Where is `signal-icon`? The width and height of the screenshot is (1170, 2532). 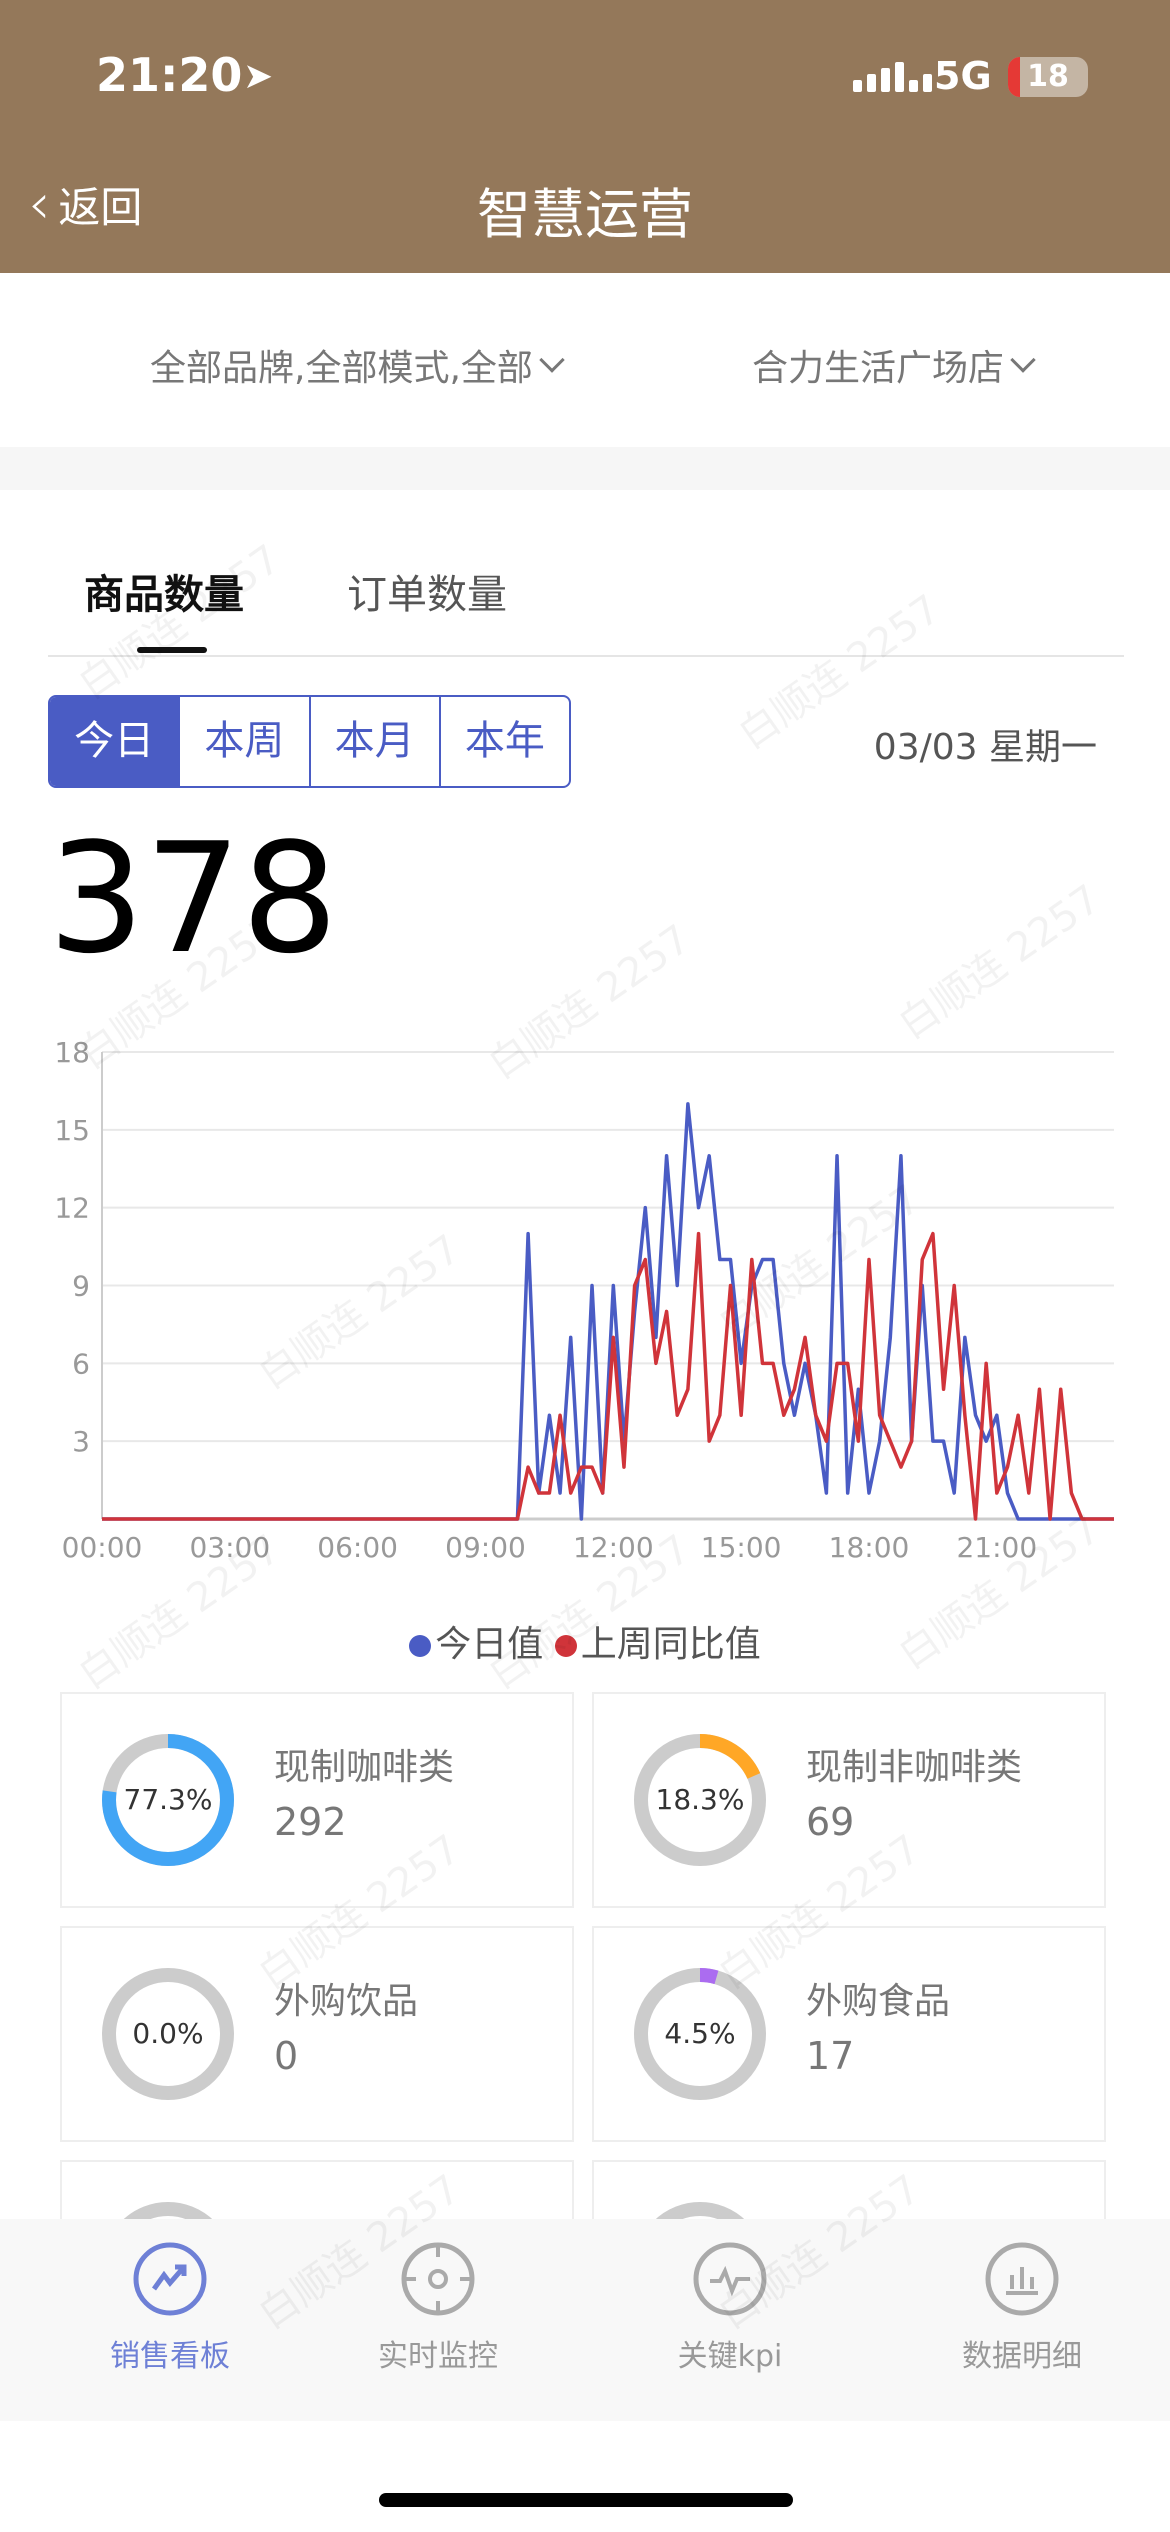 signal-icon is located at coordinates (892, 77).